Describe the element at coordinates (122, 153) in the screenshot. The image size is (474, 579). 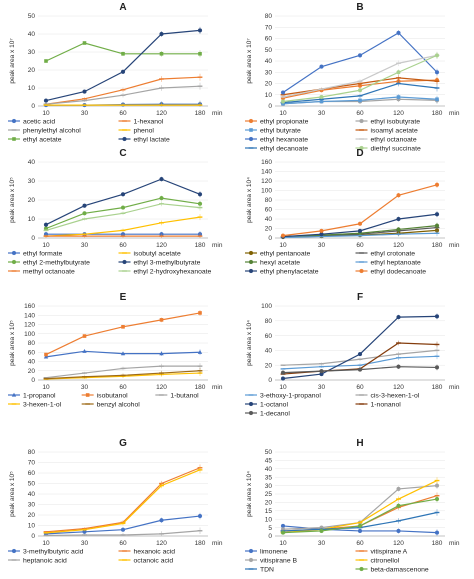
I see `panel-title: C` at that location.